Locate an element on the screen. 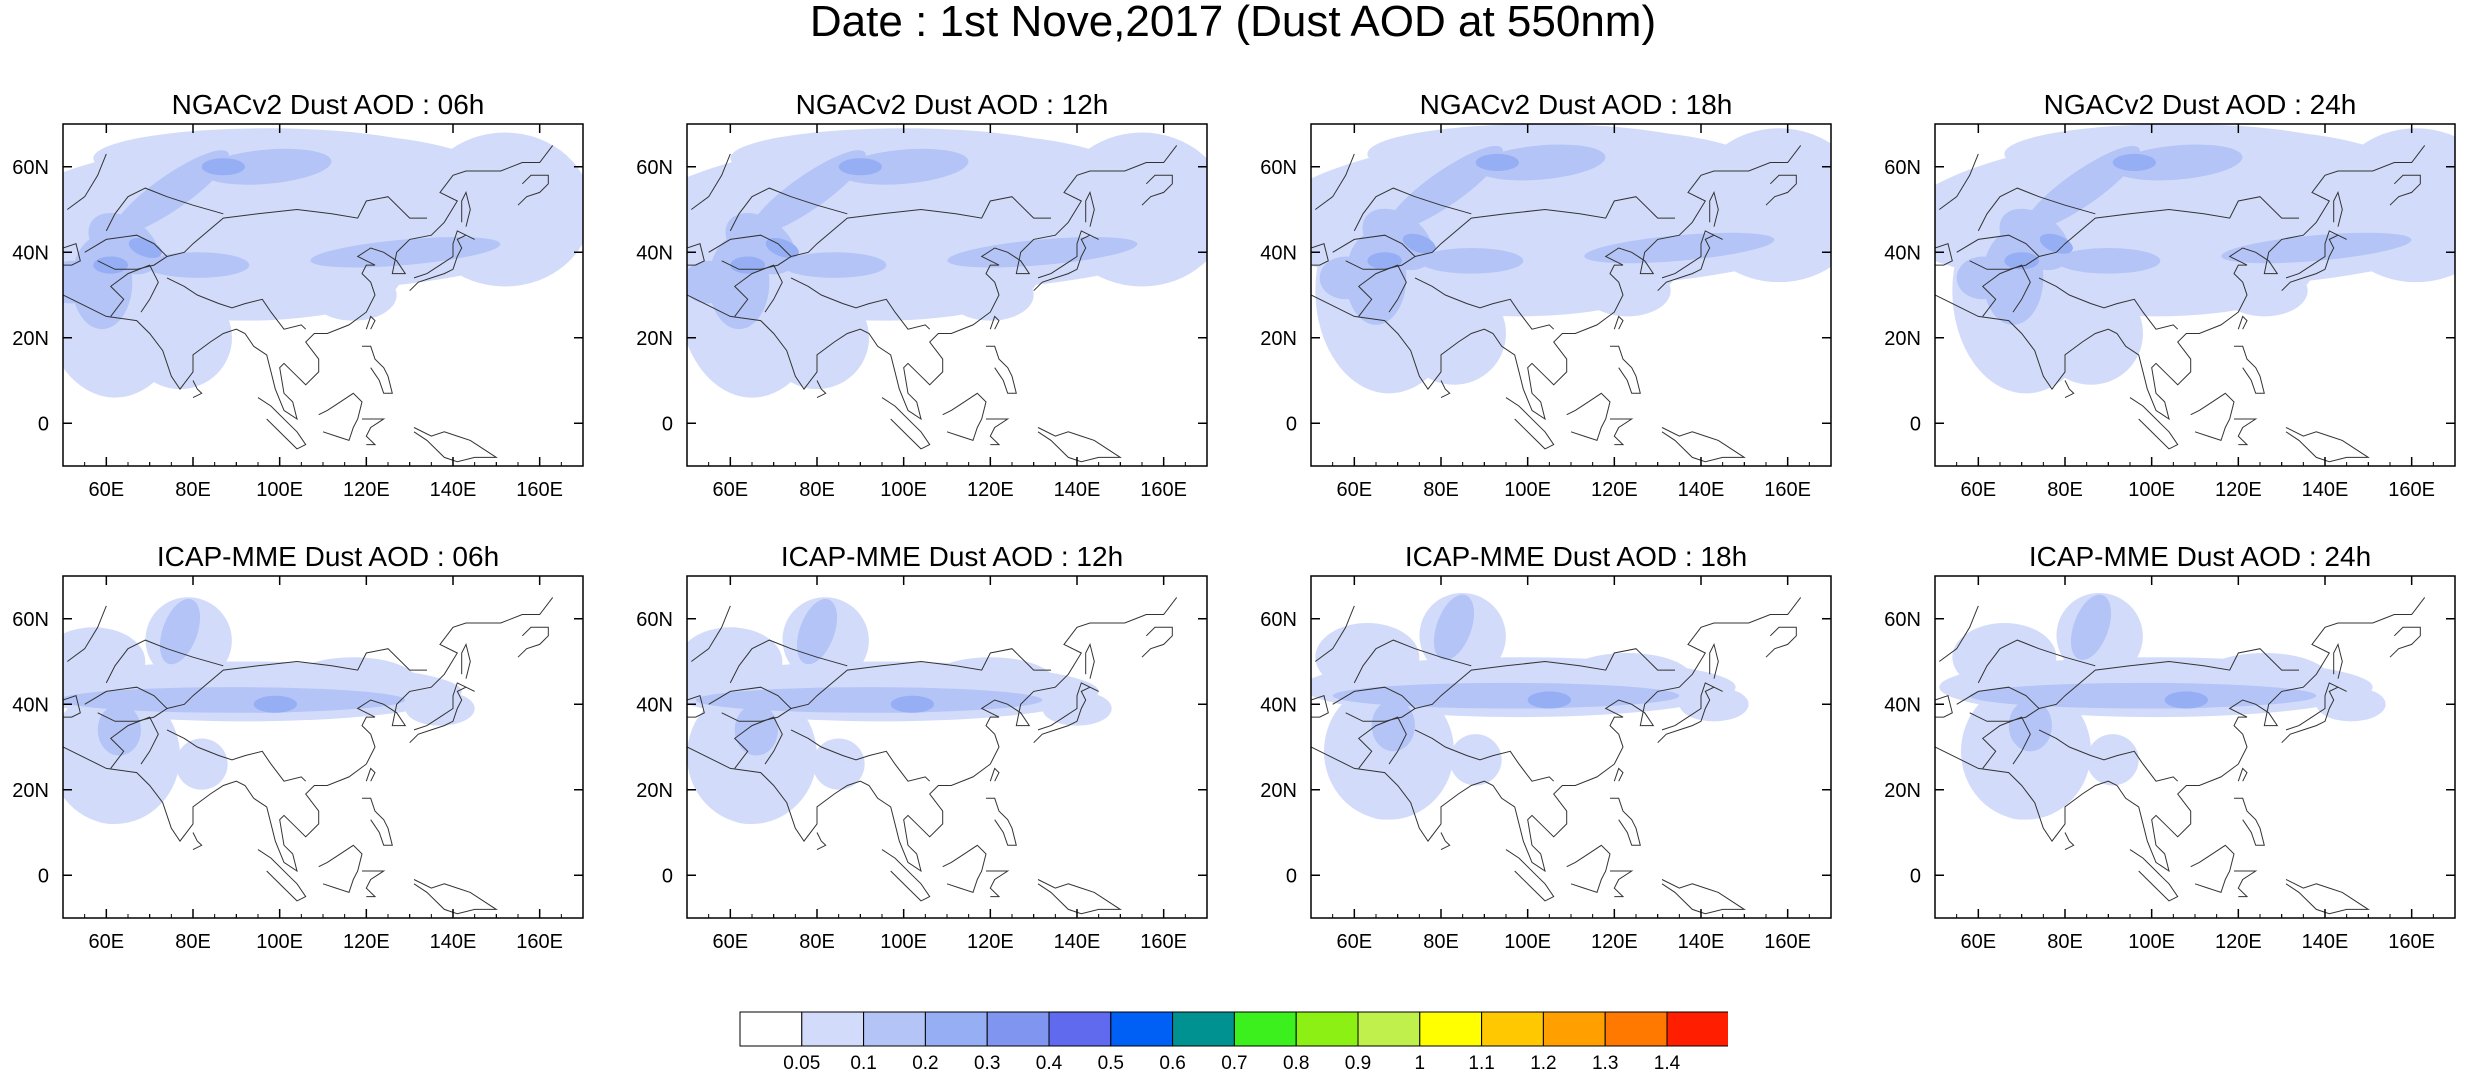 The height and width of the screenshot is (1071, 2466). lat-tick-label: 20N is located at coordinates (1278, 339).